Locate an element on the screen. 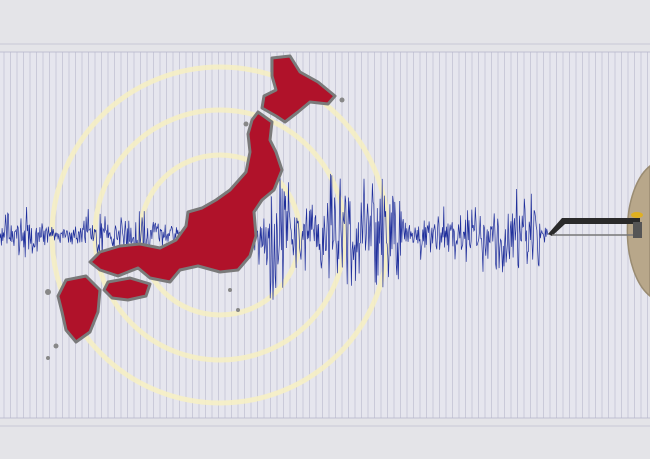  stylus-arm is located at coordinates (595, 225).